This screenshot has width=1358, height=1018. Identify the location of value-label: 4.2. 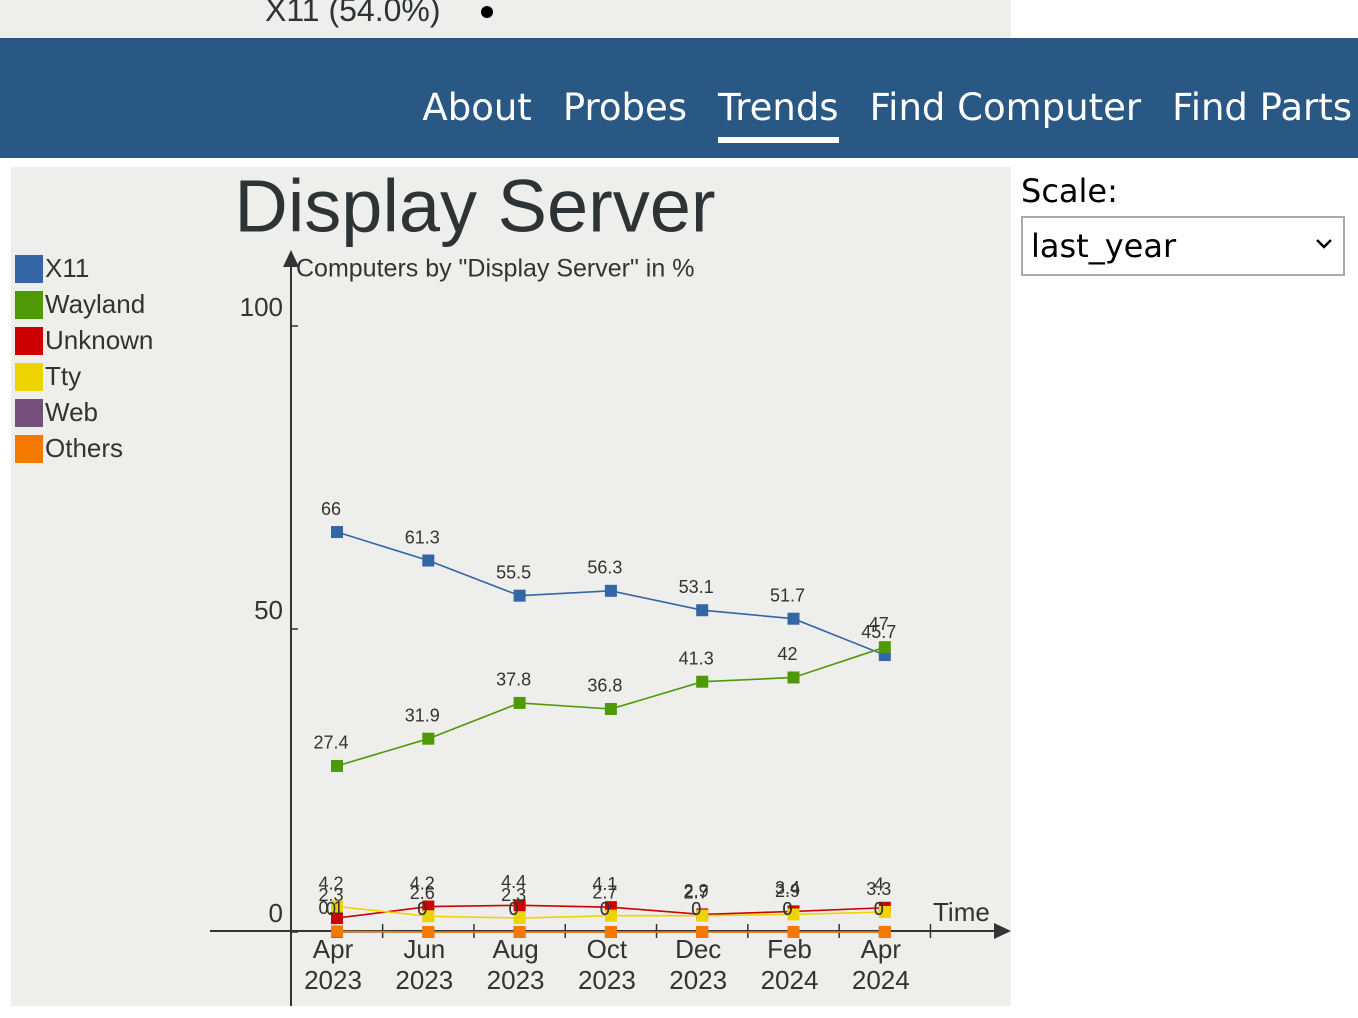
(330, 883).